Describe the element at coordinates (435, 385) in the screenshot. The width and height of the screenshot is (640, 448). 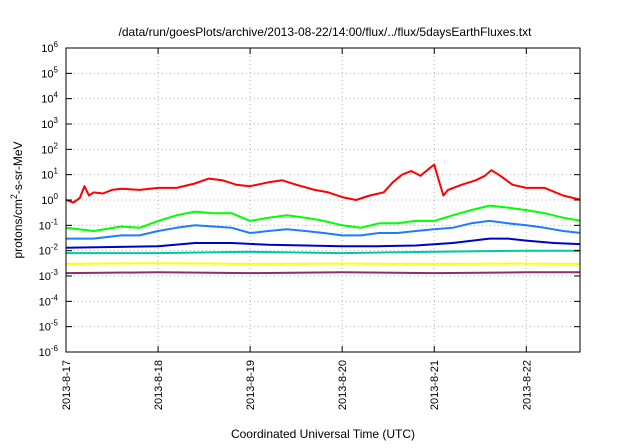
I see `x-tick-label: 2013-8-21` at that location.